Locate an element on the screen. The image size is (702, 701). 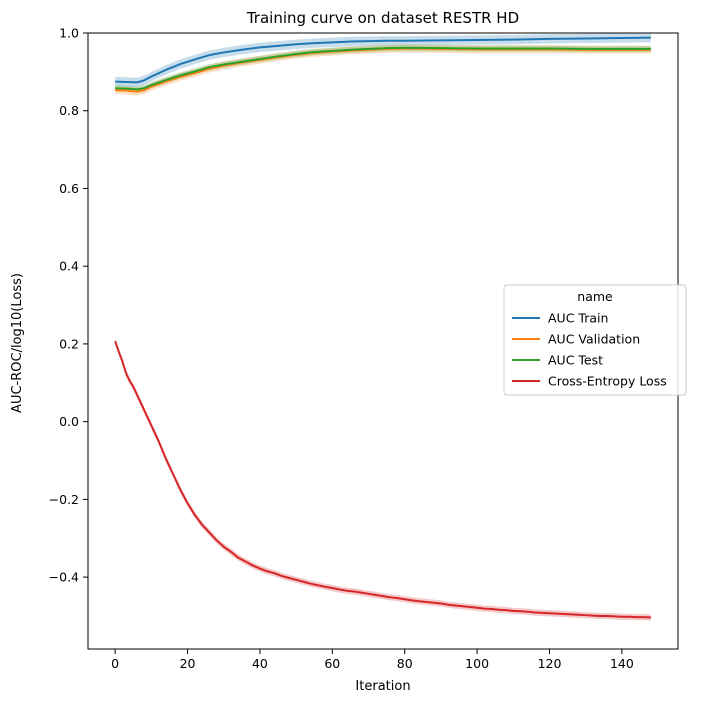
legend-label-0: AUC Train is located at coordinates (578, 318).